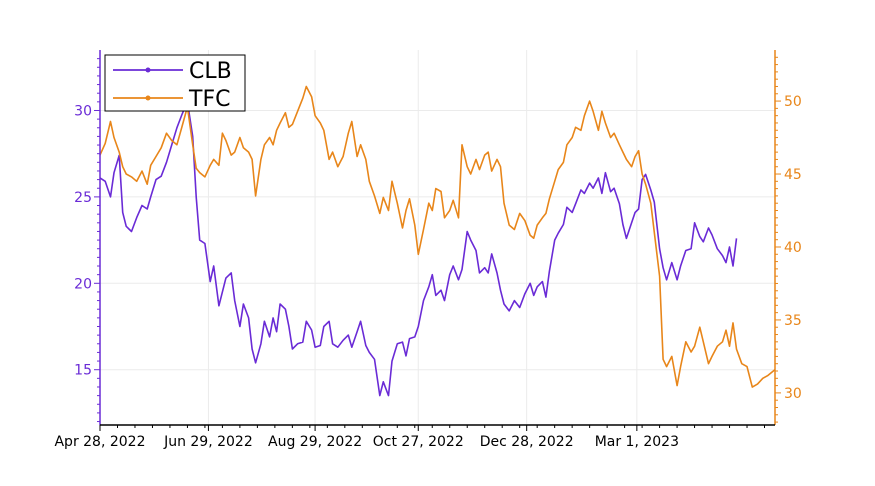 Image resolution: width=875 pixels, height=486 pixels. I want to click on legend: CLB TFC, so click(175, 83).